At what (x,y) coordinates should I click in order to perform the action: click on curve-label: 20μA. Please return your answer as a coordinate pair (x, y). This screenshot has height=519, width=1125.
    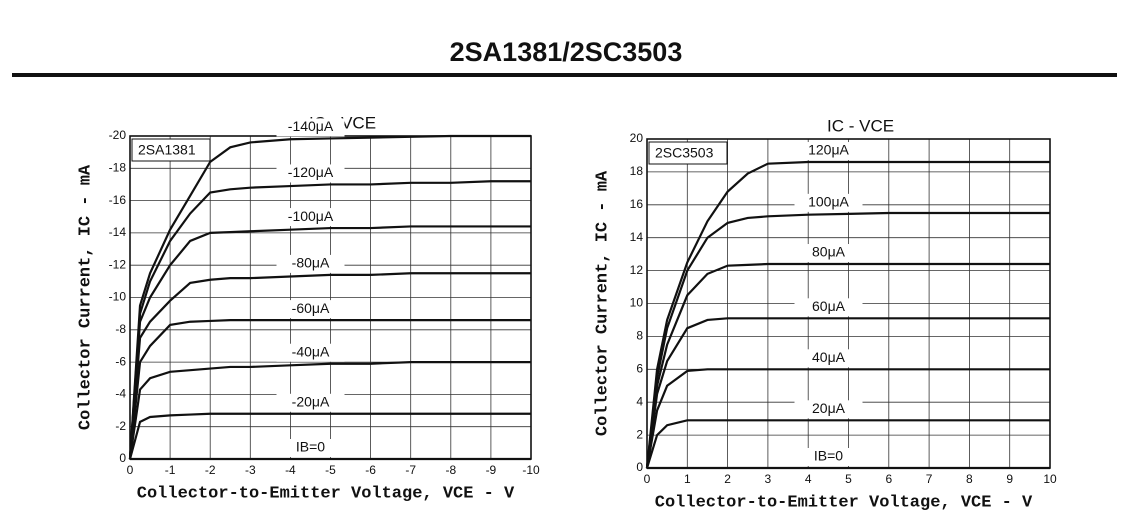
    Looking at the image, I should click on (829, 408).